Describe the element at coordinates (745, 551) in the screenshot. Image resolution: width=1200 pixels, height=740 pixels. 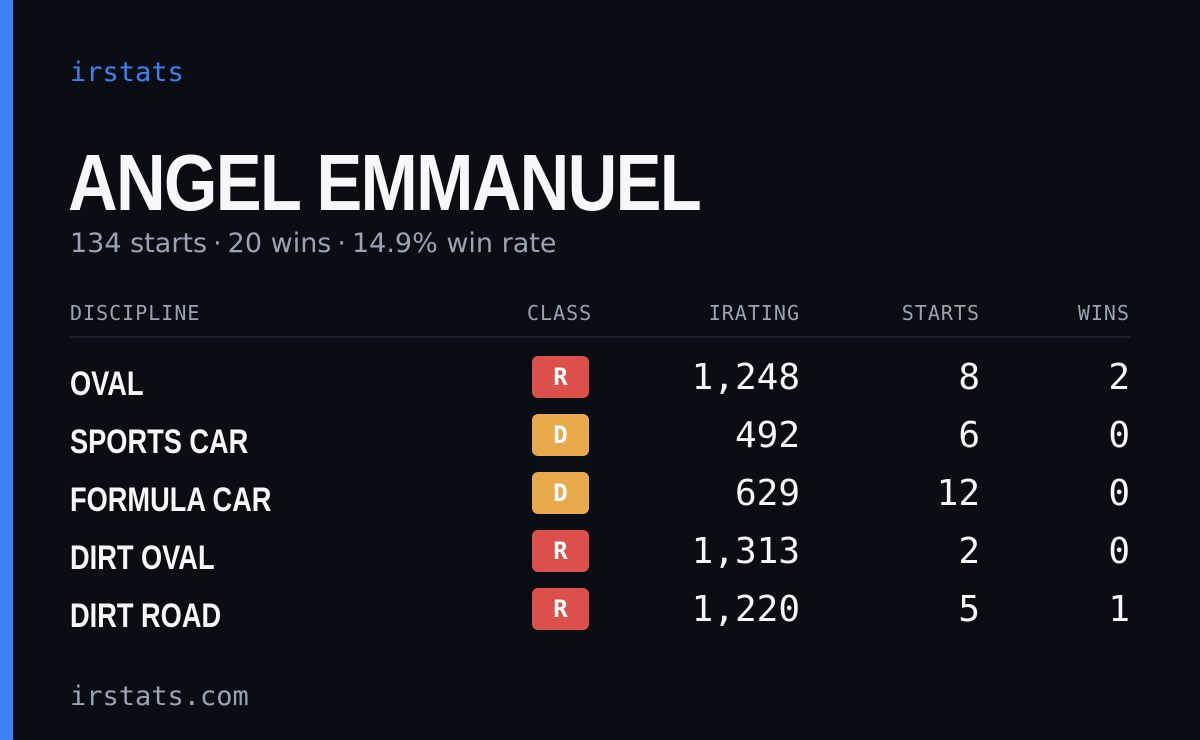
I see `irating-value: 1,313` at that location.